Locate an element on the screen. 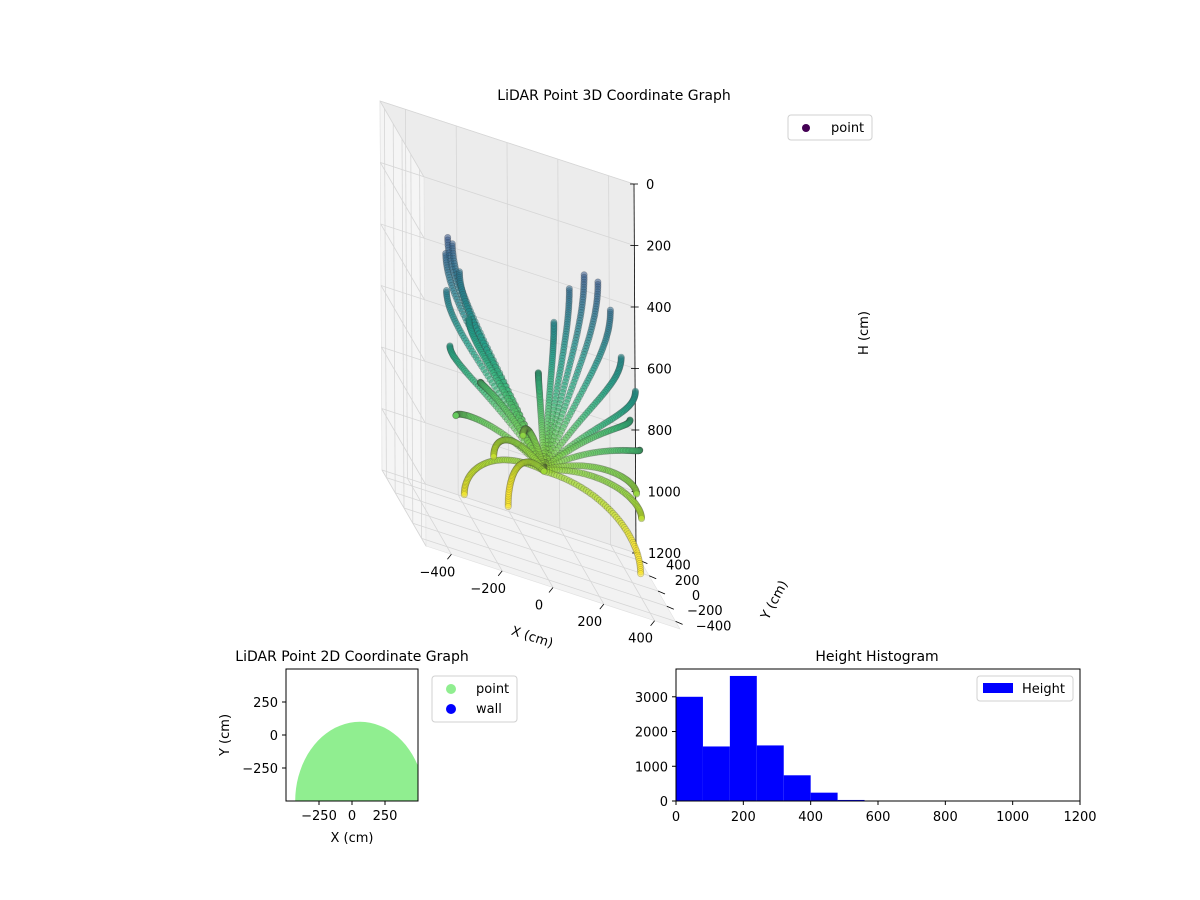 The height and width of the screenshot is (900, 1200). chart-3d-z-tick-label: 1000 is located at coordinates (664, 493).